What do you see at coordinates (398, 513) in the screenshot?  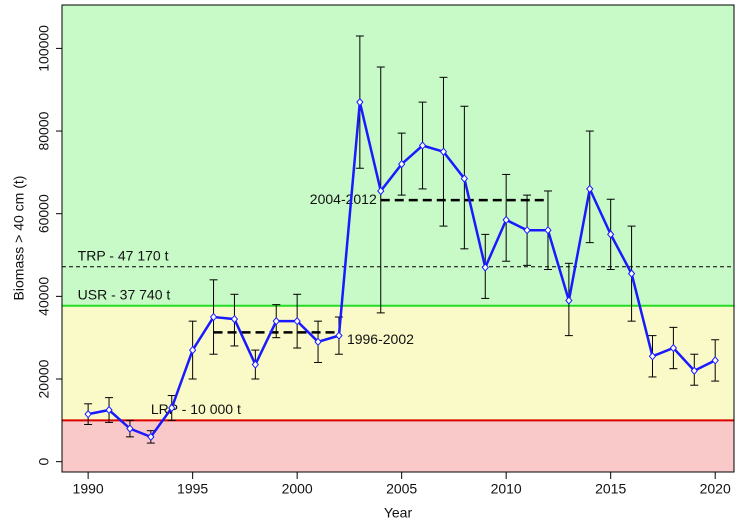 I see `x-axis-label: Year` at bounding box center [398, 513].